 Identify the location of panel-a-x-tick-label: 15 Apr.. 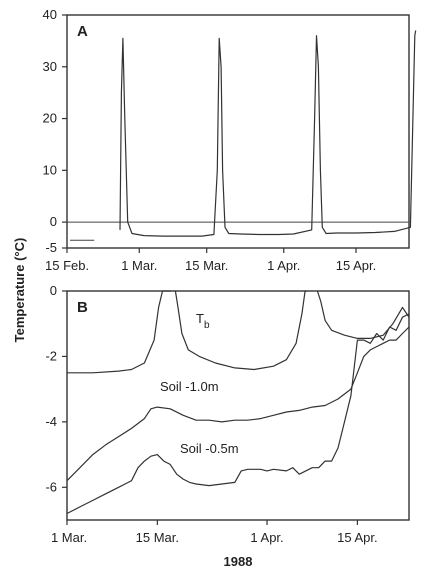
(356, 265).